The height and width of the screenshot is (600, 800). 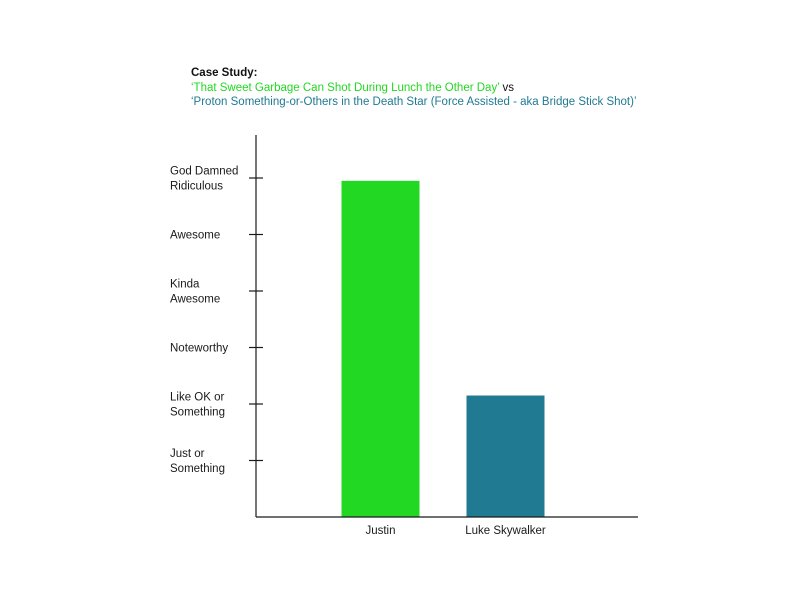 What do you see at coordinates (196, 187) in the screenshot?
I see `y-tick-label-line: Ridiculous` at bounding box center [196, 187].